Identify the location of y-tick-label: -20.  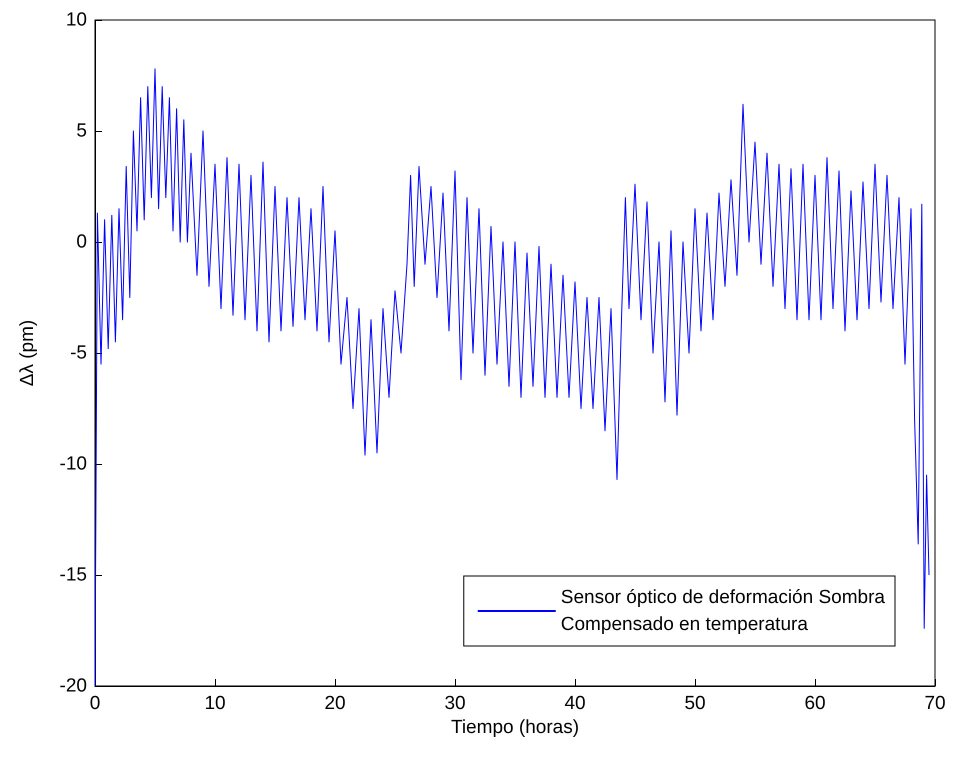
(73, 686).